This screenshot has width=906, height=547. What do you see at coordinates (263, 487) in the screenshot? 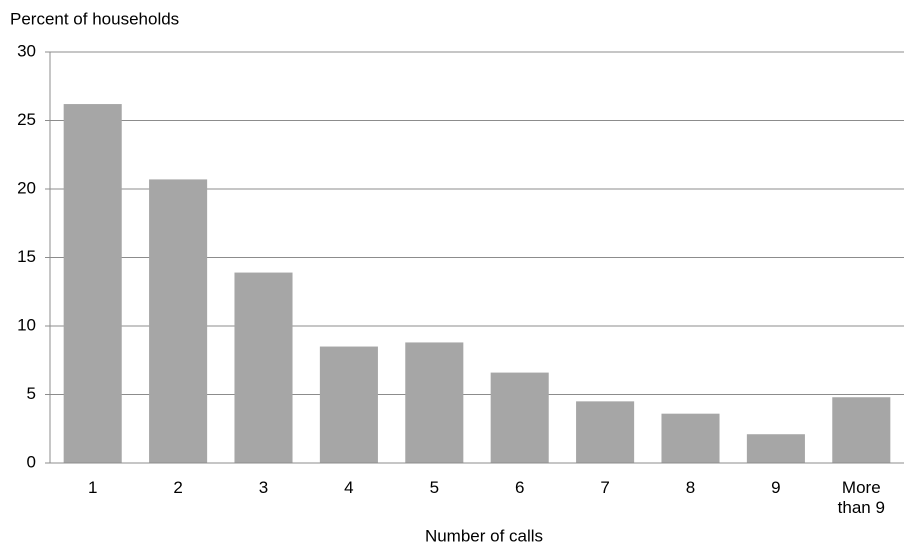
I see `x-tick-label: 3` at bounding box center [263, 487].